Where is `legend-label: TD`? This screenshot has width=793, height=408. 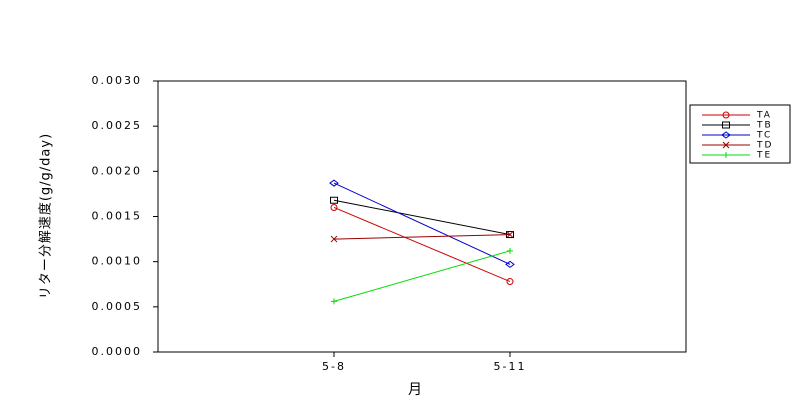
legend-label: TD is located at coordinates (764, 146).